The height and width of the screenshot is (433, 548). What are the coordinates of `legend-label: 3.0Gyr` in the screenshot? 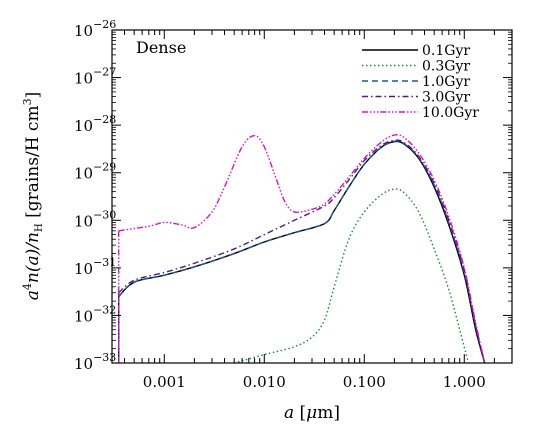 It's located at (446, 98).